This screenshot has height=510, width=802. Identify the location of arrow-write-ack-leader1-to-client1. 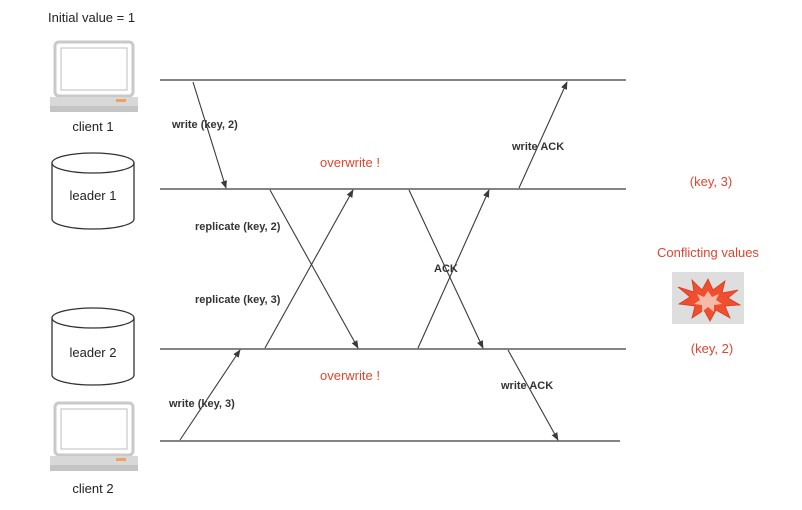
(543, 135).